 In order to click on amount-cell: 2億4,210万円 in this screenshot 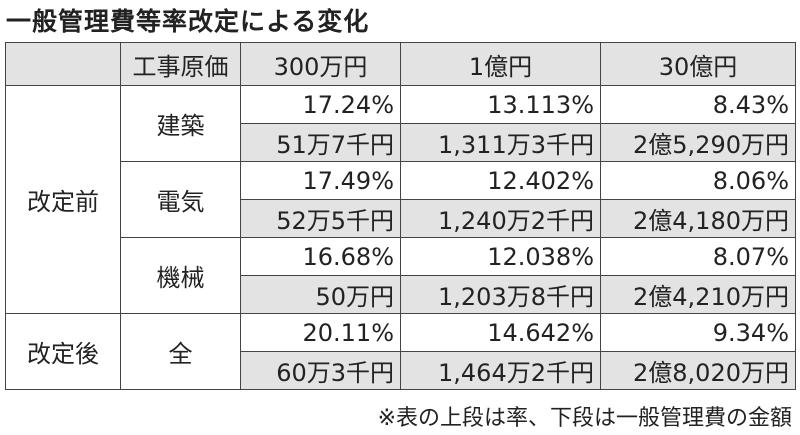, I will do `click(698, 294)`.